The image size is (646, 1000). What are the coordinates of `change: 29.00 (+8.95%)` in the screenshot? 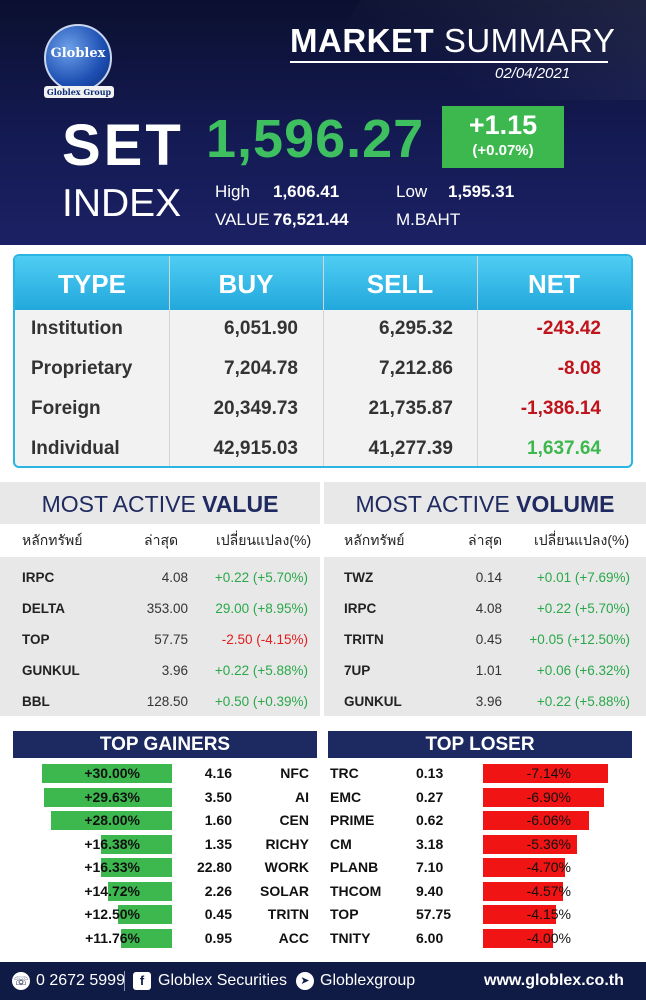 It's located at (261, 608).